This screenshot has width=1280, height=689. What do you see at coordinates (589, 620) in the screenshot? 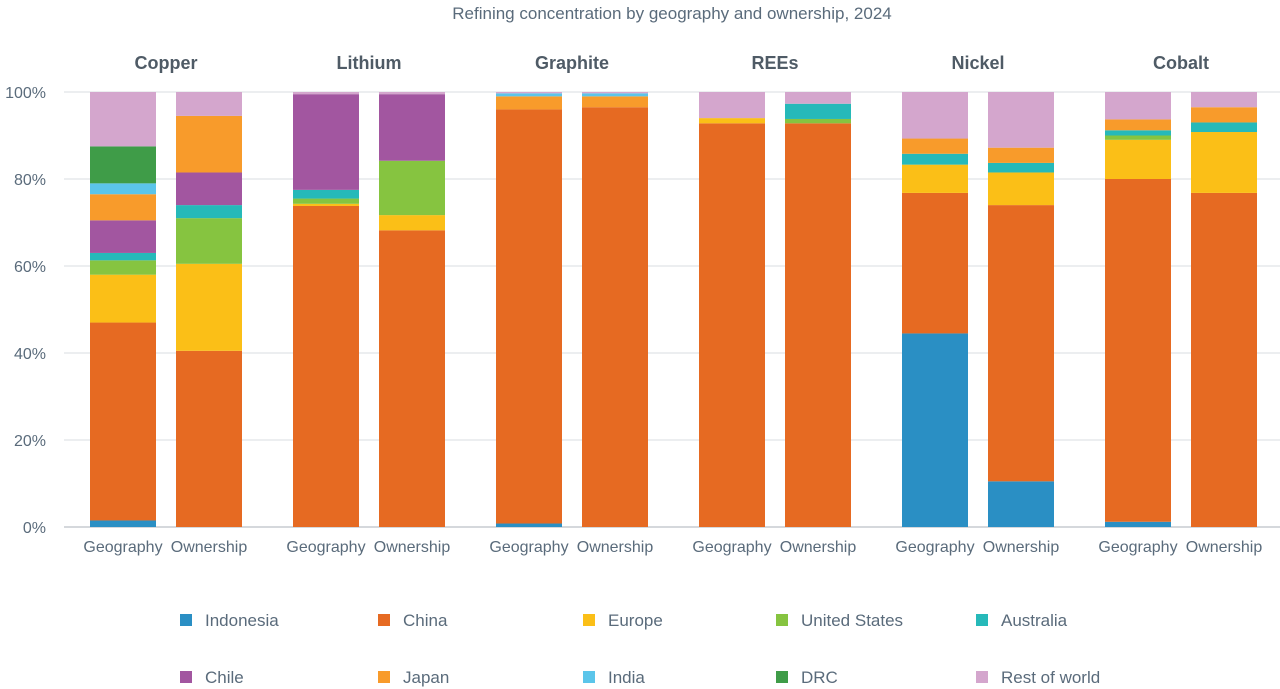
I see `legend-swatch-europe` at bounding box center [589, 620].